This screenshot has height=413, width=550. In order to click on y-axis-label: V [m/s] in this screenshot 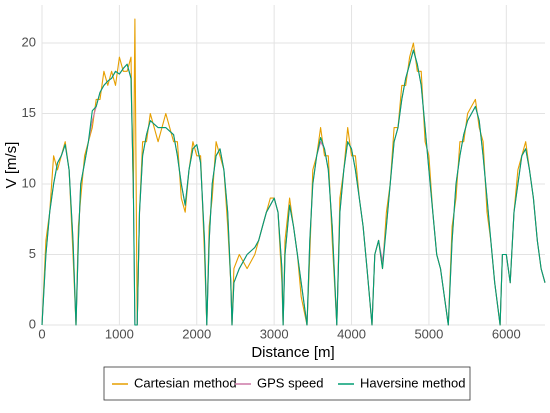, I will do `click(11, 165)`.